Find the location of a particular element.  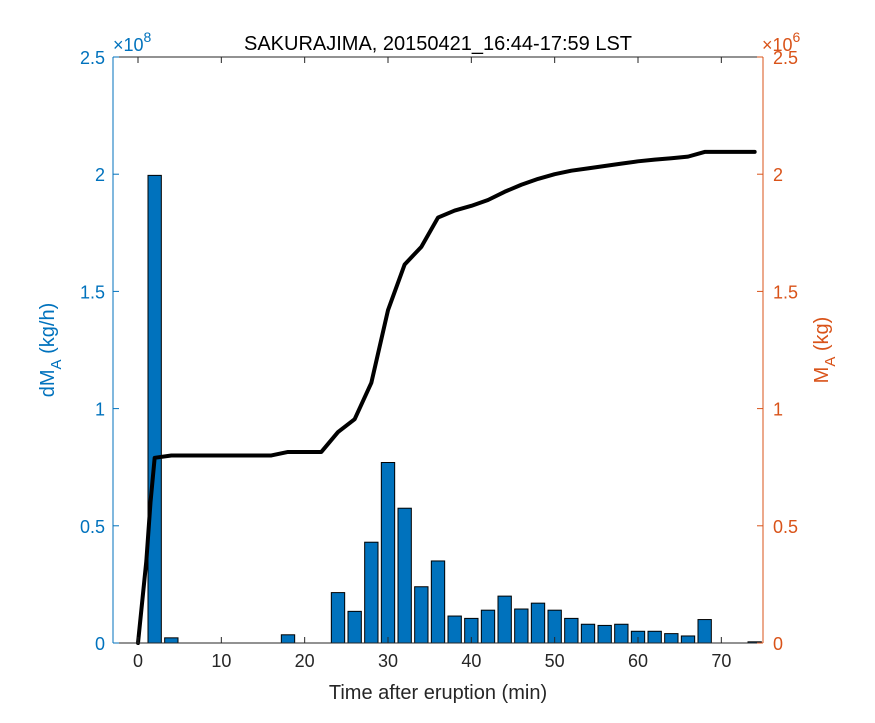

right-y-tick-label: 1.5 is located at coordinates (785, 292).